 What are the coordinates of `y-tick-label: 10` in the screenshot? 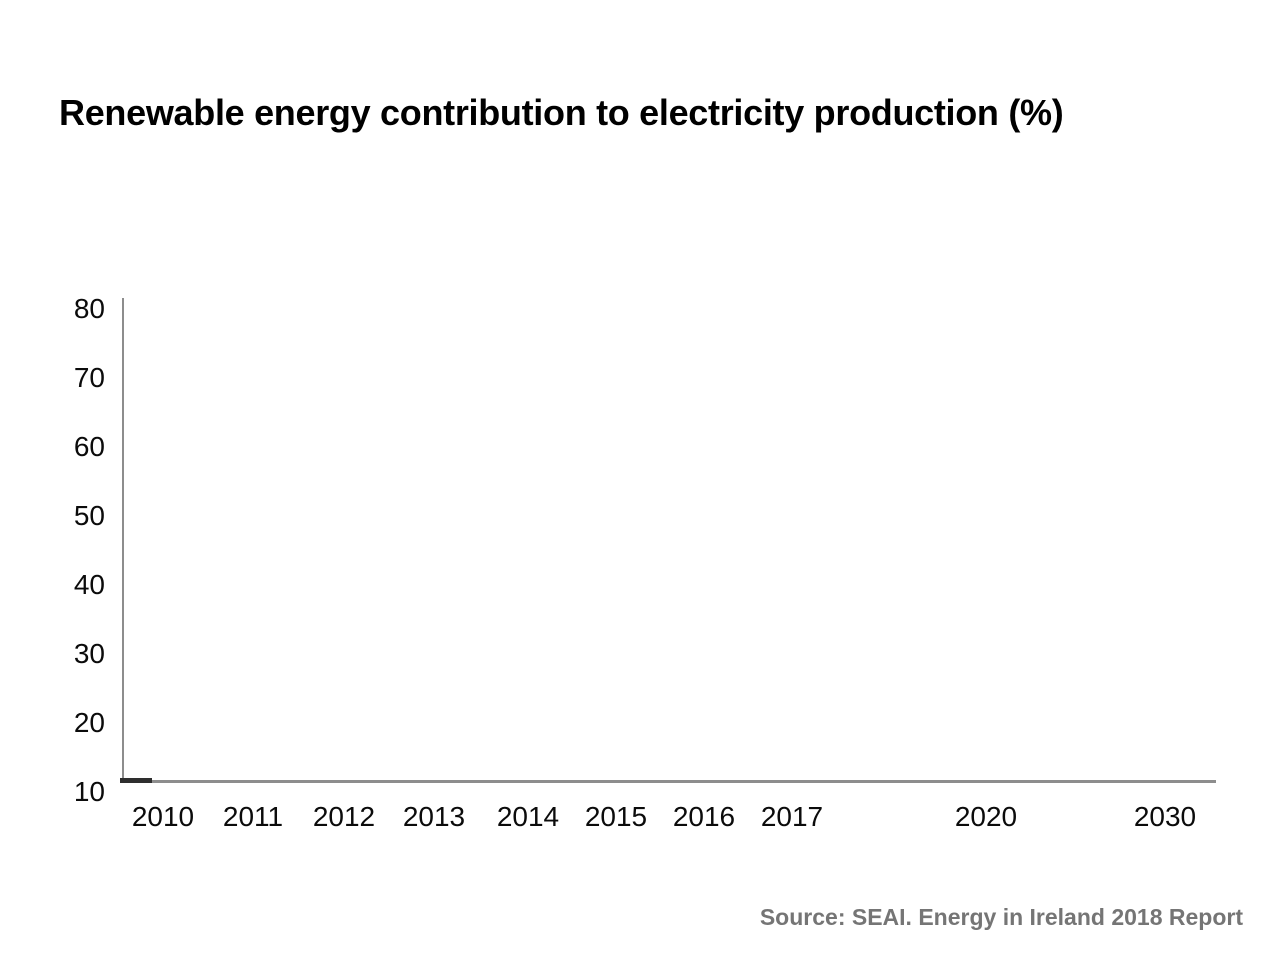 It's located at (89, 791).